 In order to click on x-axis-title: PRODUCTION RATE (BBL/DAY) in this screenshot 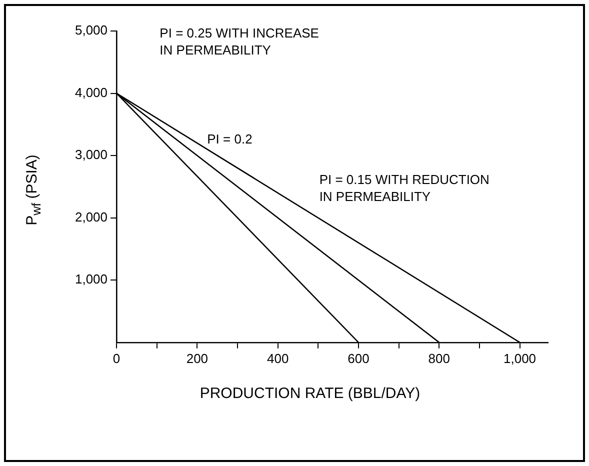, I will do `click(310, 393)`.